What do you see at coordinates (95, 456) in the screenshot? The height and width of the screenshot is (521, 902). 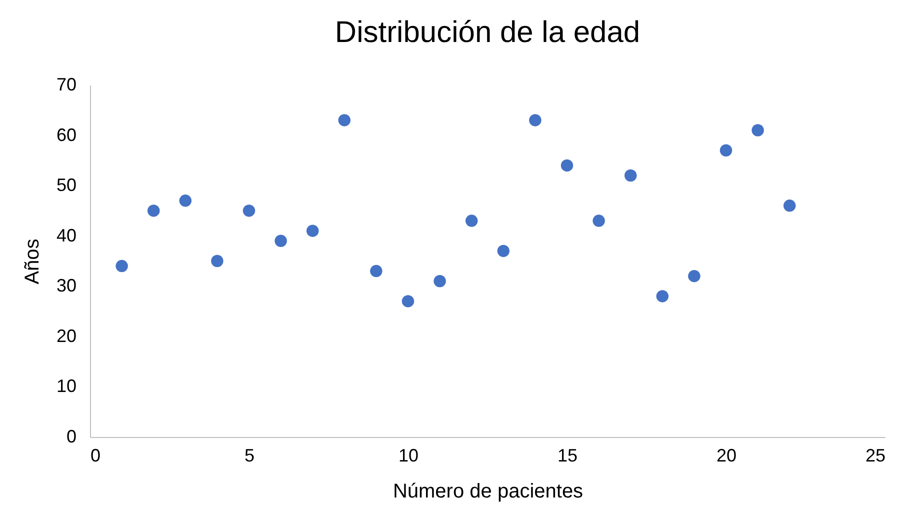 I see `x-tick-label: 0` at bounding box center [95, 456].